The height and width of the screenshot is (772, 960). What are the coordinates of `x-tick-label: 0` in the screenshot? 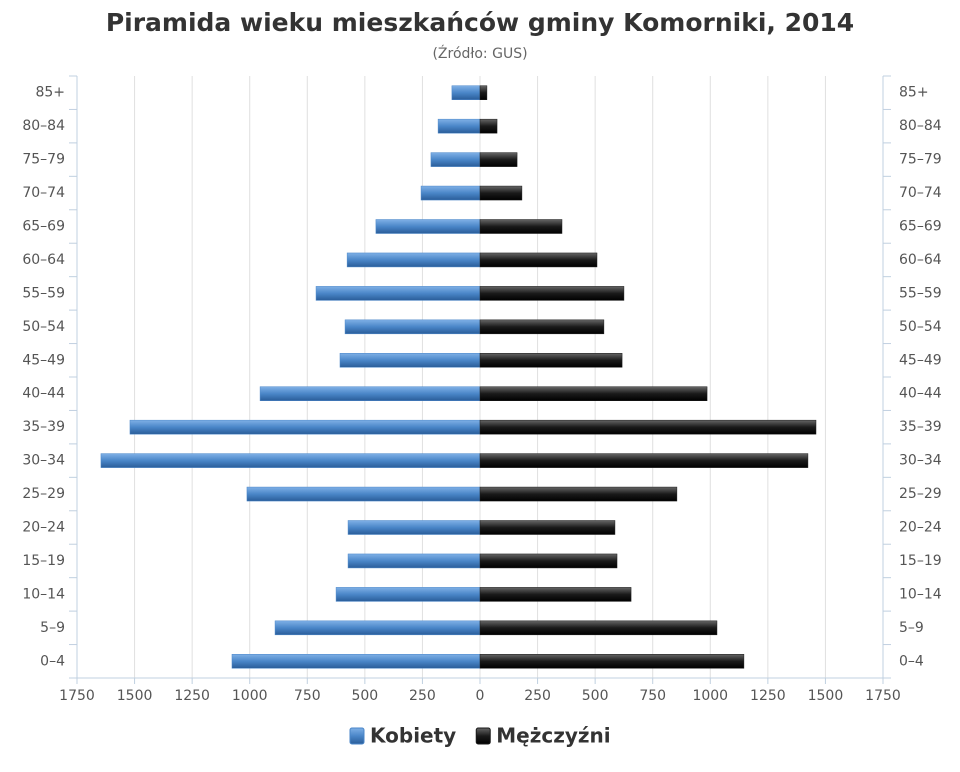 It's located at (480, 696).